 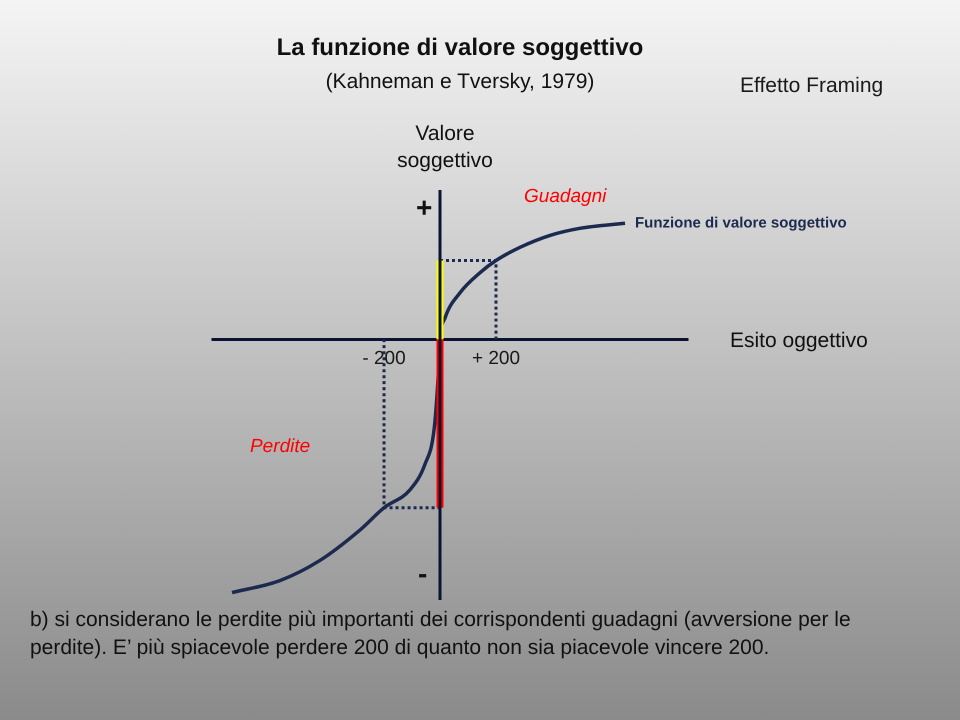 What do you see at coordinates (799, 341) in the screenshot?
I see `x-axis-title: Esito oggettivo` at bounding box center [799, 341].